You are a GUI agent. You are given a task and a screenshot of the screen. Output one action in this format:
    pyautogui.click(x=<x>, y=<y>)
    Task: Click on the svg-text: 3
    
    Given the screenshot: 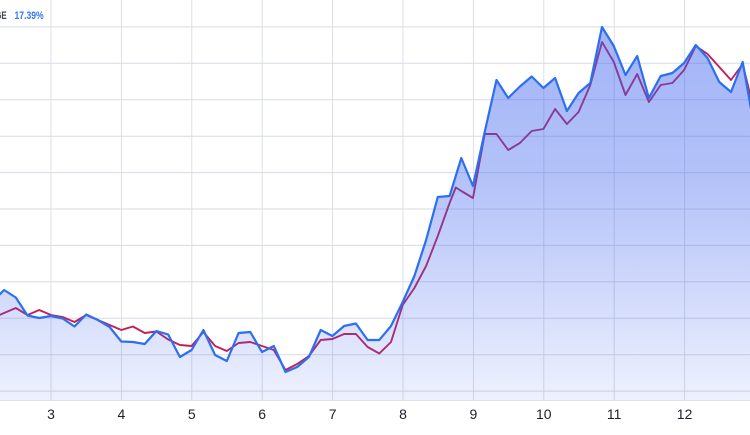 What is the action you would take?
    pyautogui.click(x=51, y=414)
    